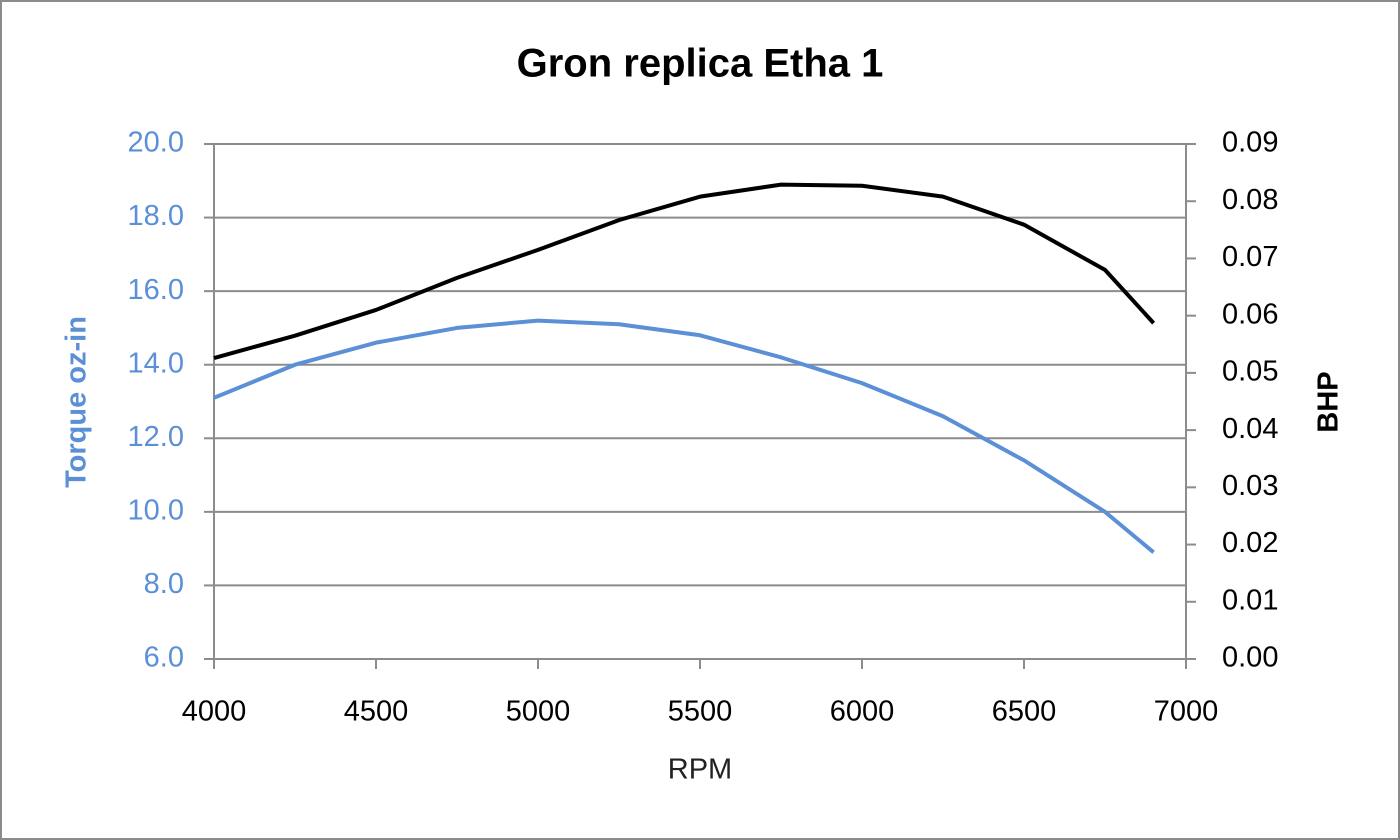 The height and width of the screenshot is (840, 1400). What do you see at coordinates (156, 511) in the screenshot?
I see `y-tick-label: 10.0` at bounding box center [156, 511].